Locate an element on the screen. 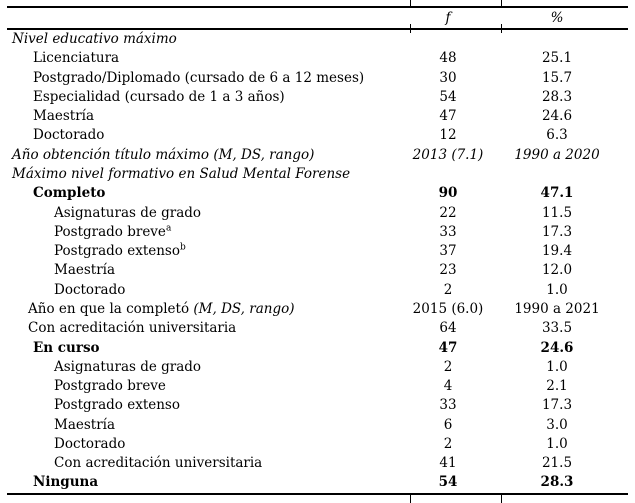 The width and height of the screenshot is (635, 503). row-label-text: Con acreditación universitaria is located at coordinates (132, 328).